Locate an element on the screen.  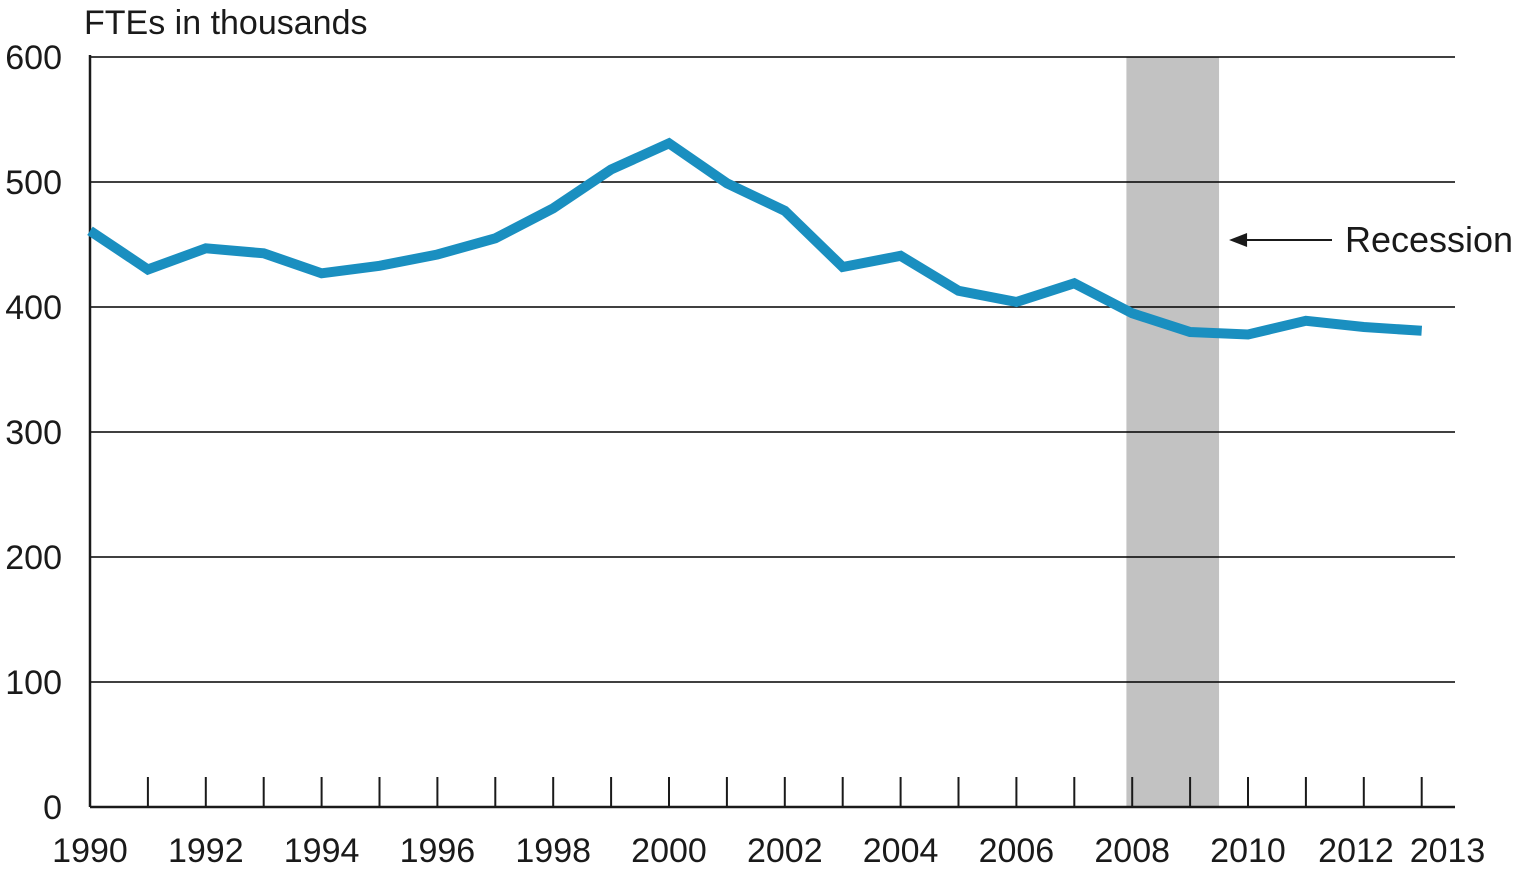
y-tick-labels: 0 100 200 300 400 500 600 is located at coordinates (33, 433).